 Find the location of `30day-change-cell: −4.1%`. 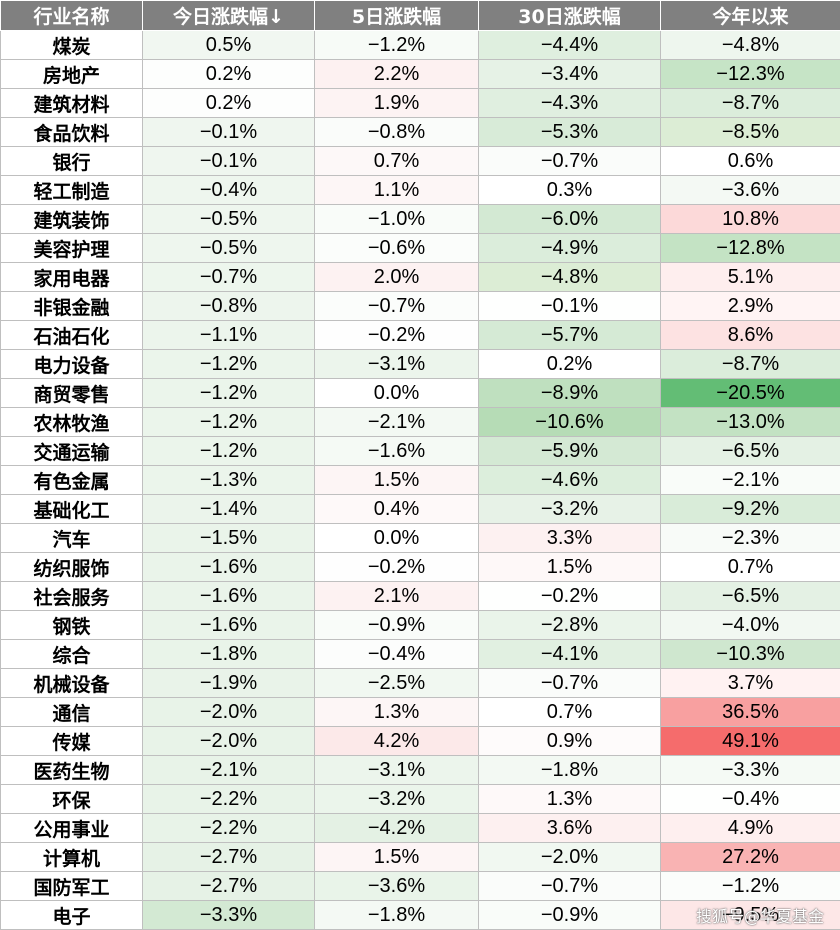

30day-change-cell: −4.1% is located at coordinates (570, 654).